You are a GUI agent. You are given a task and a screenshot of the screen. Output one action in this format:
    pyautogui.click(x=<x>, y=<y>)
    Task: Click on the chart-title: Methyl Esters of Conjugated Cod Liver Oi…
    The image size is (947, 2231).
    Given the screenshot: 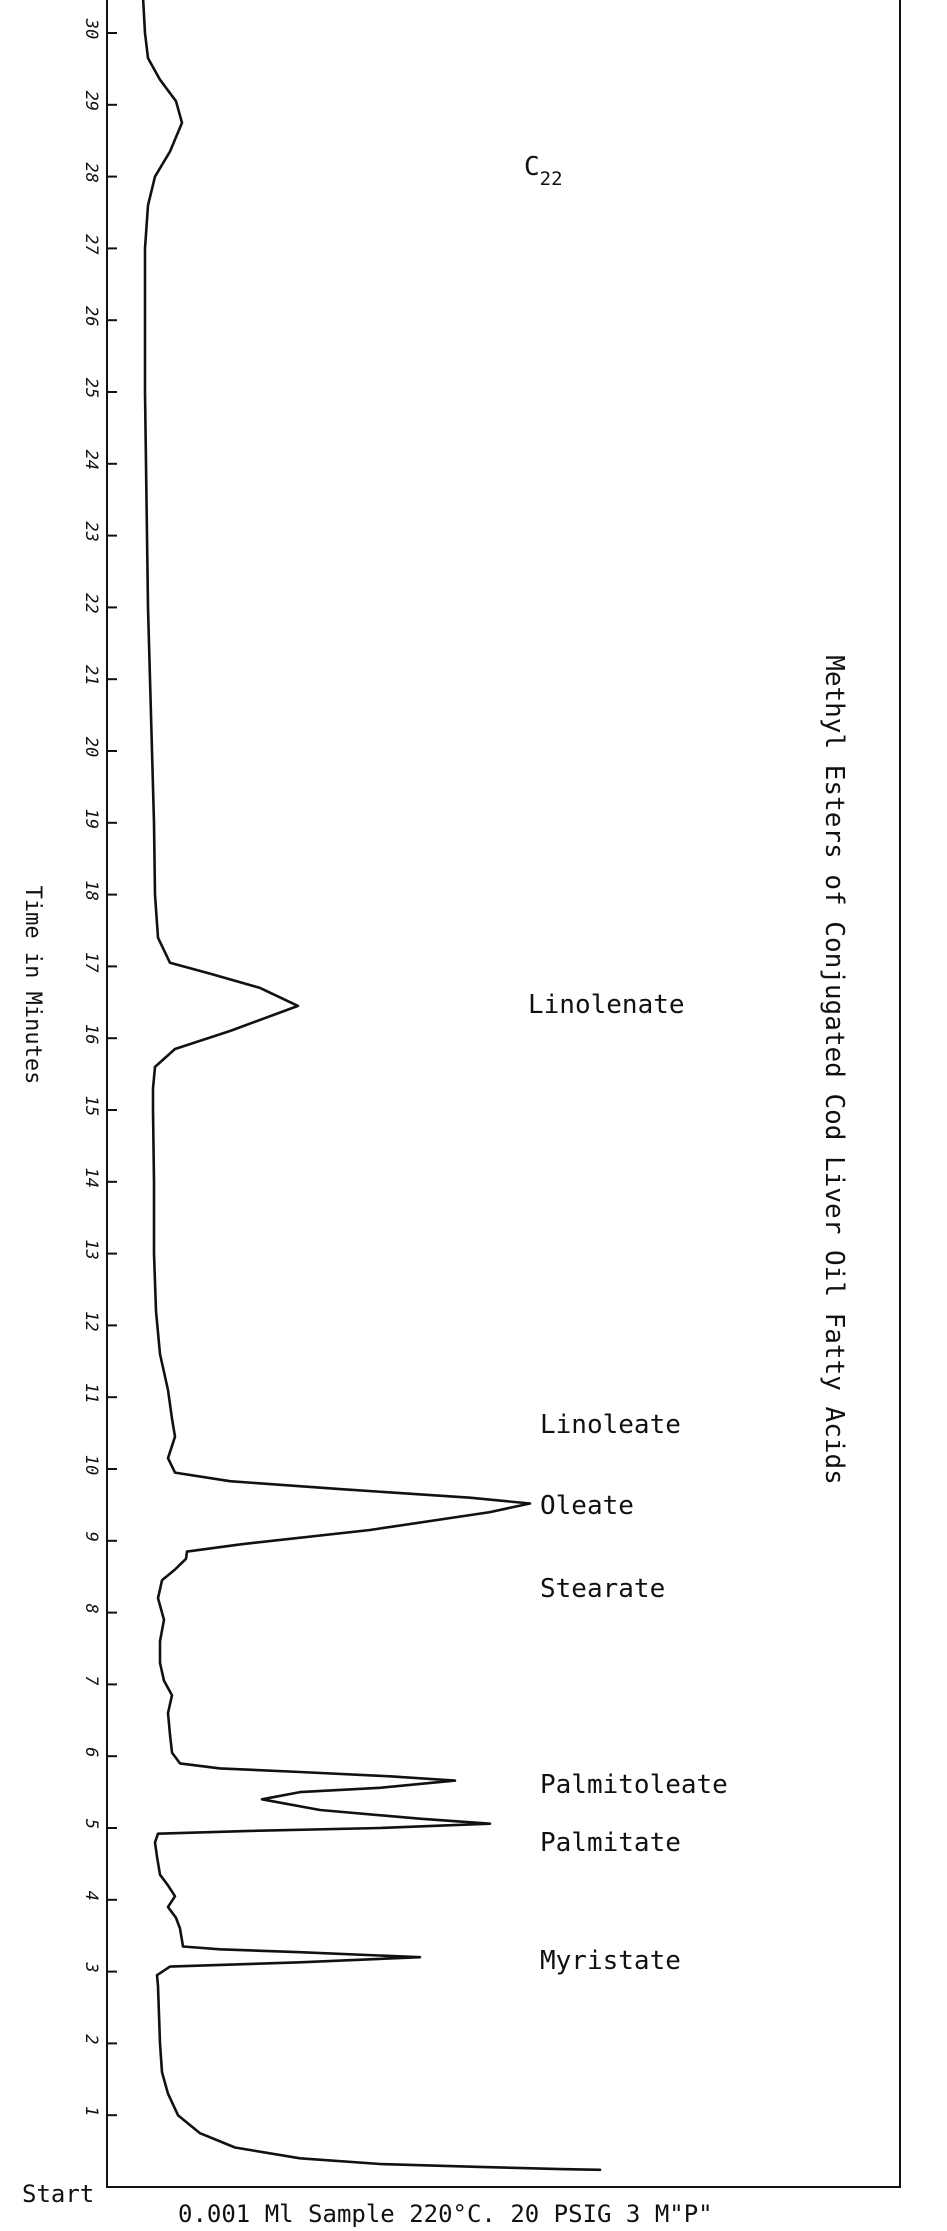 What is the action you would take?
    pyautogui.click(x=834, y=1070)
    